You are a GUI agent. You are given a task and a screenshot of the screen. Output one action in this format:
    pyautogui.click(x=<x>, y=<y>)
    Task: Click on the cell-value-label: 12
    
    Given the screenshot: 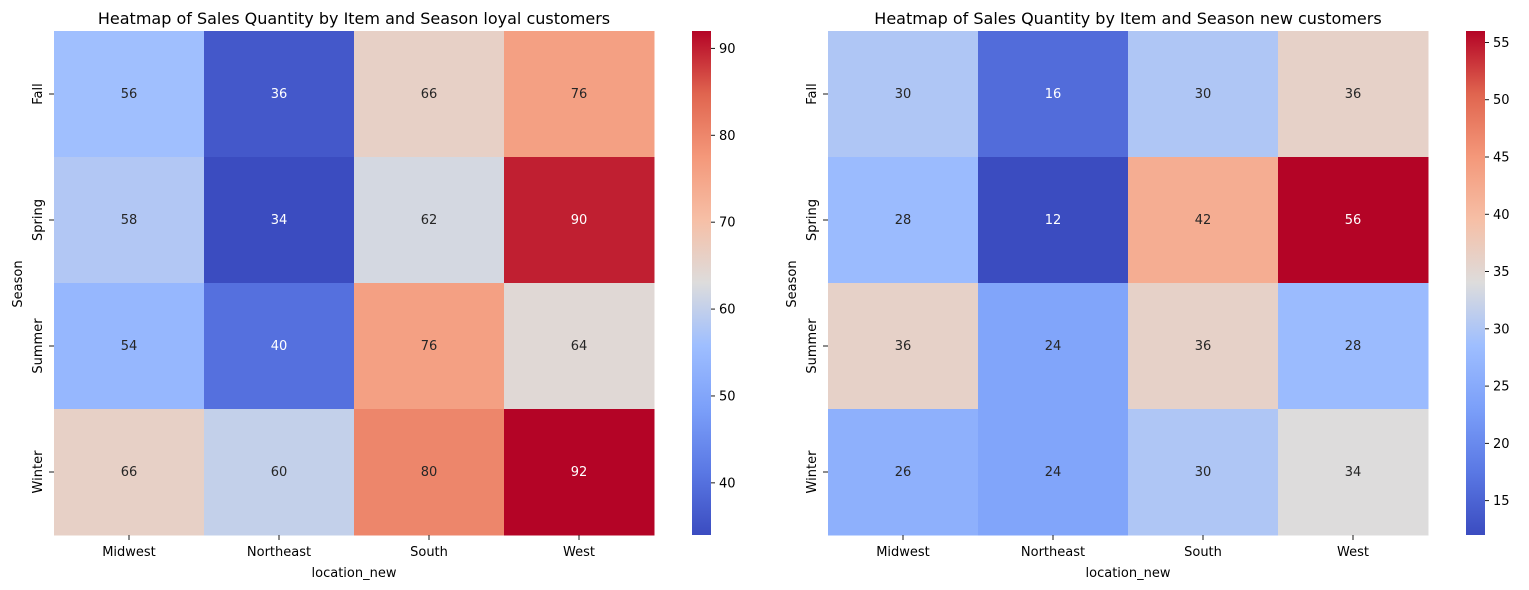 What is the action you would take?
    pyautogui.click(x=1053, y=220)
    